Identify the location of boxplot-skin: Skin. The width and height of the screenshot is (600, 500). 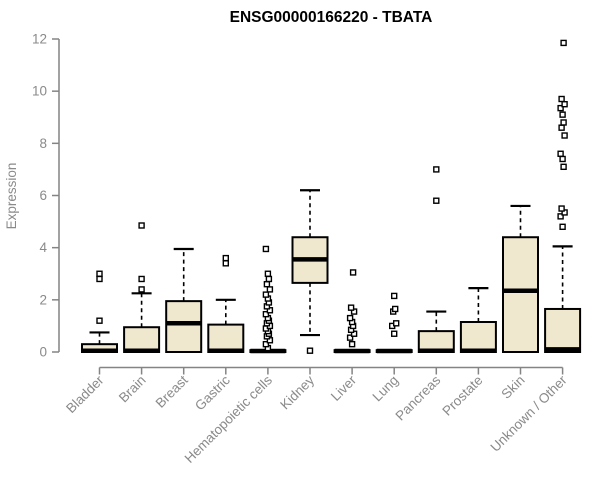
(518, 303).